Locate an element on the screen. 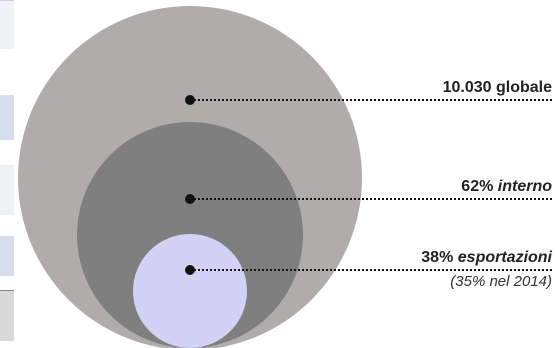  label-internal: 62% interno is located at coordinates (506, 187).